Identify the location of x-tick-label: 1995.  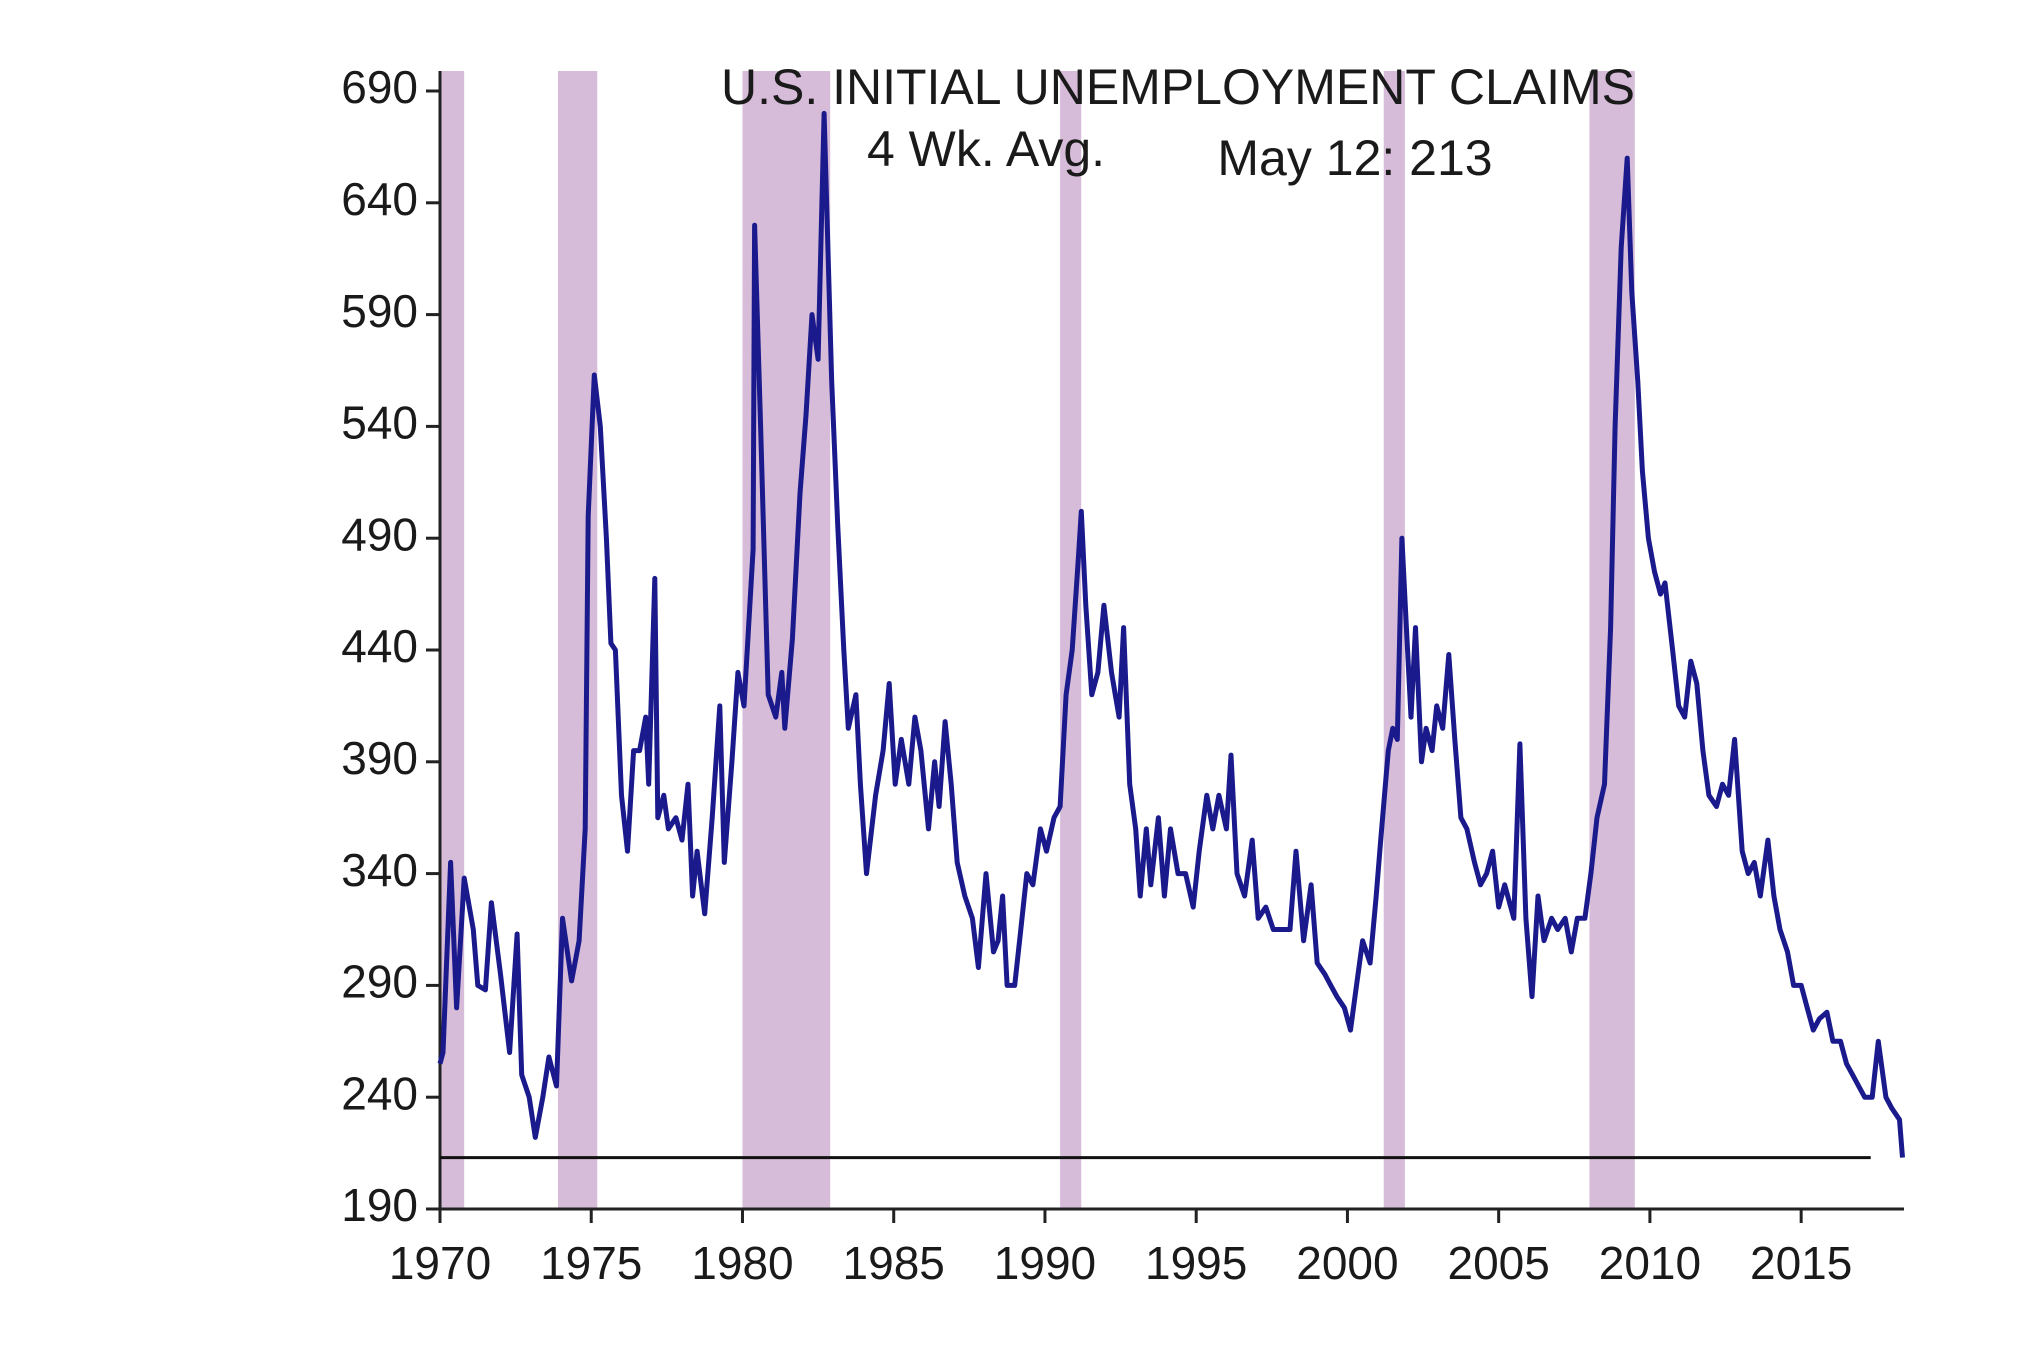
(1196, 1263).